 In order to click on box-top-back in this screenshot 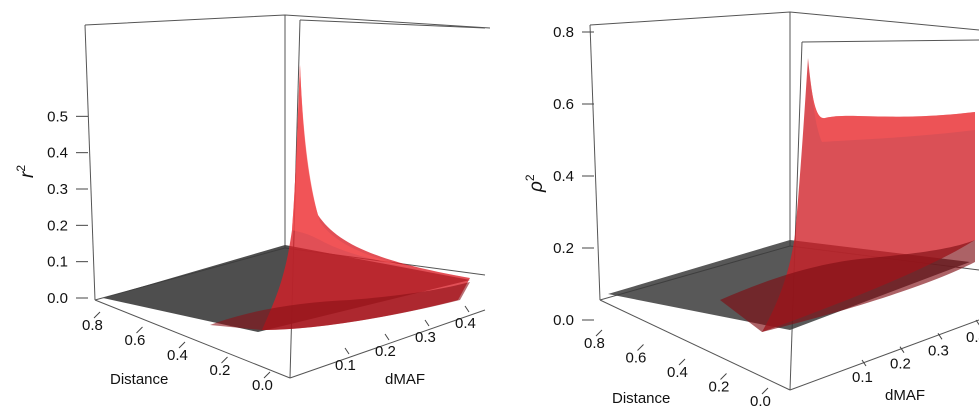, I will do `click(784, 21)`.